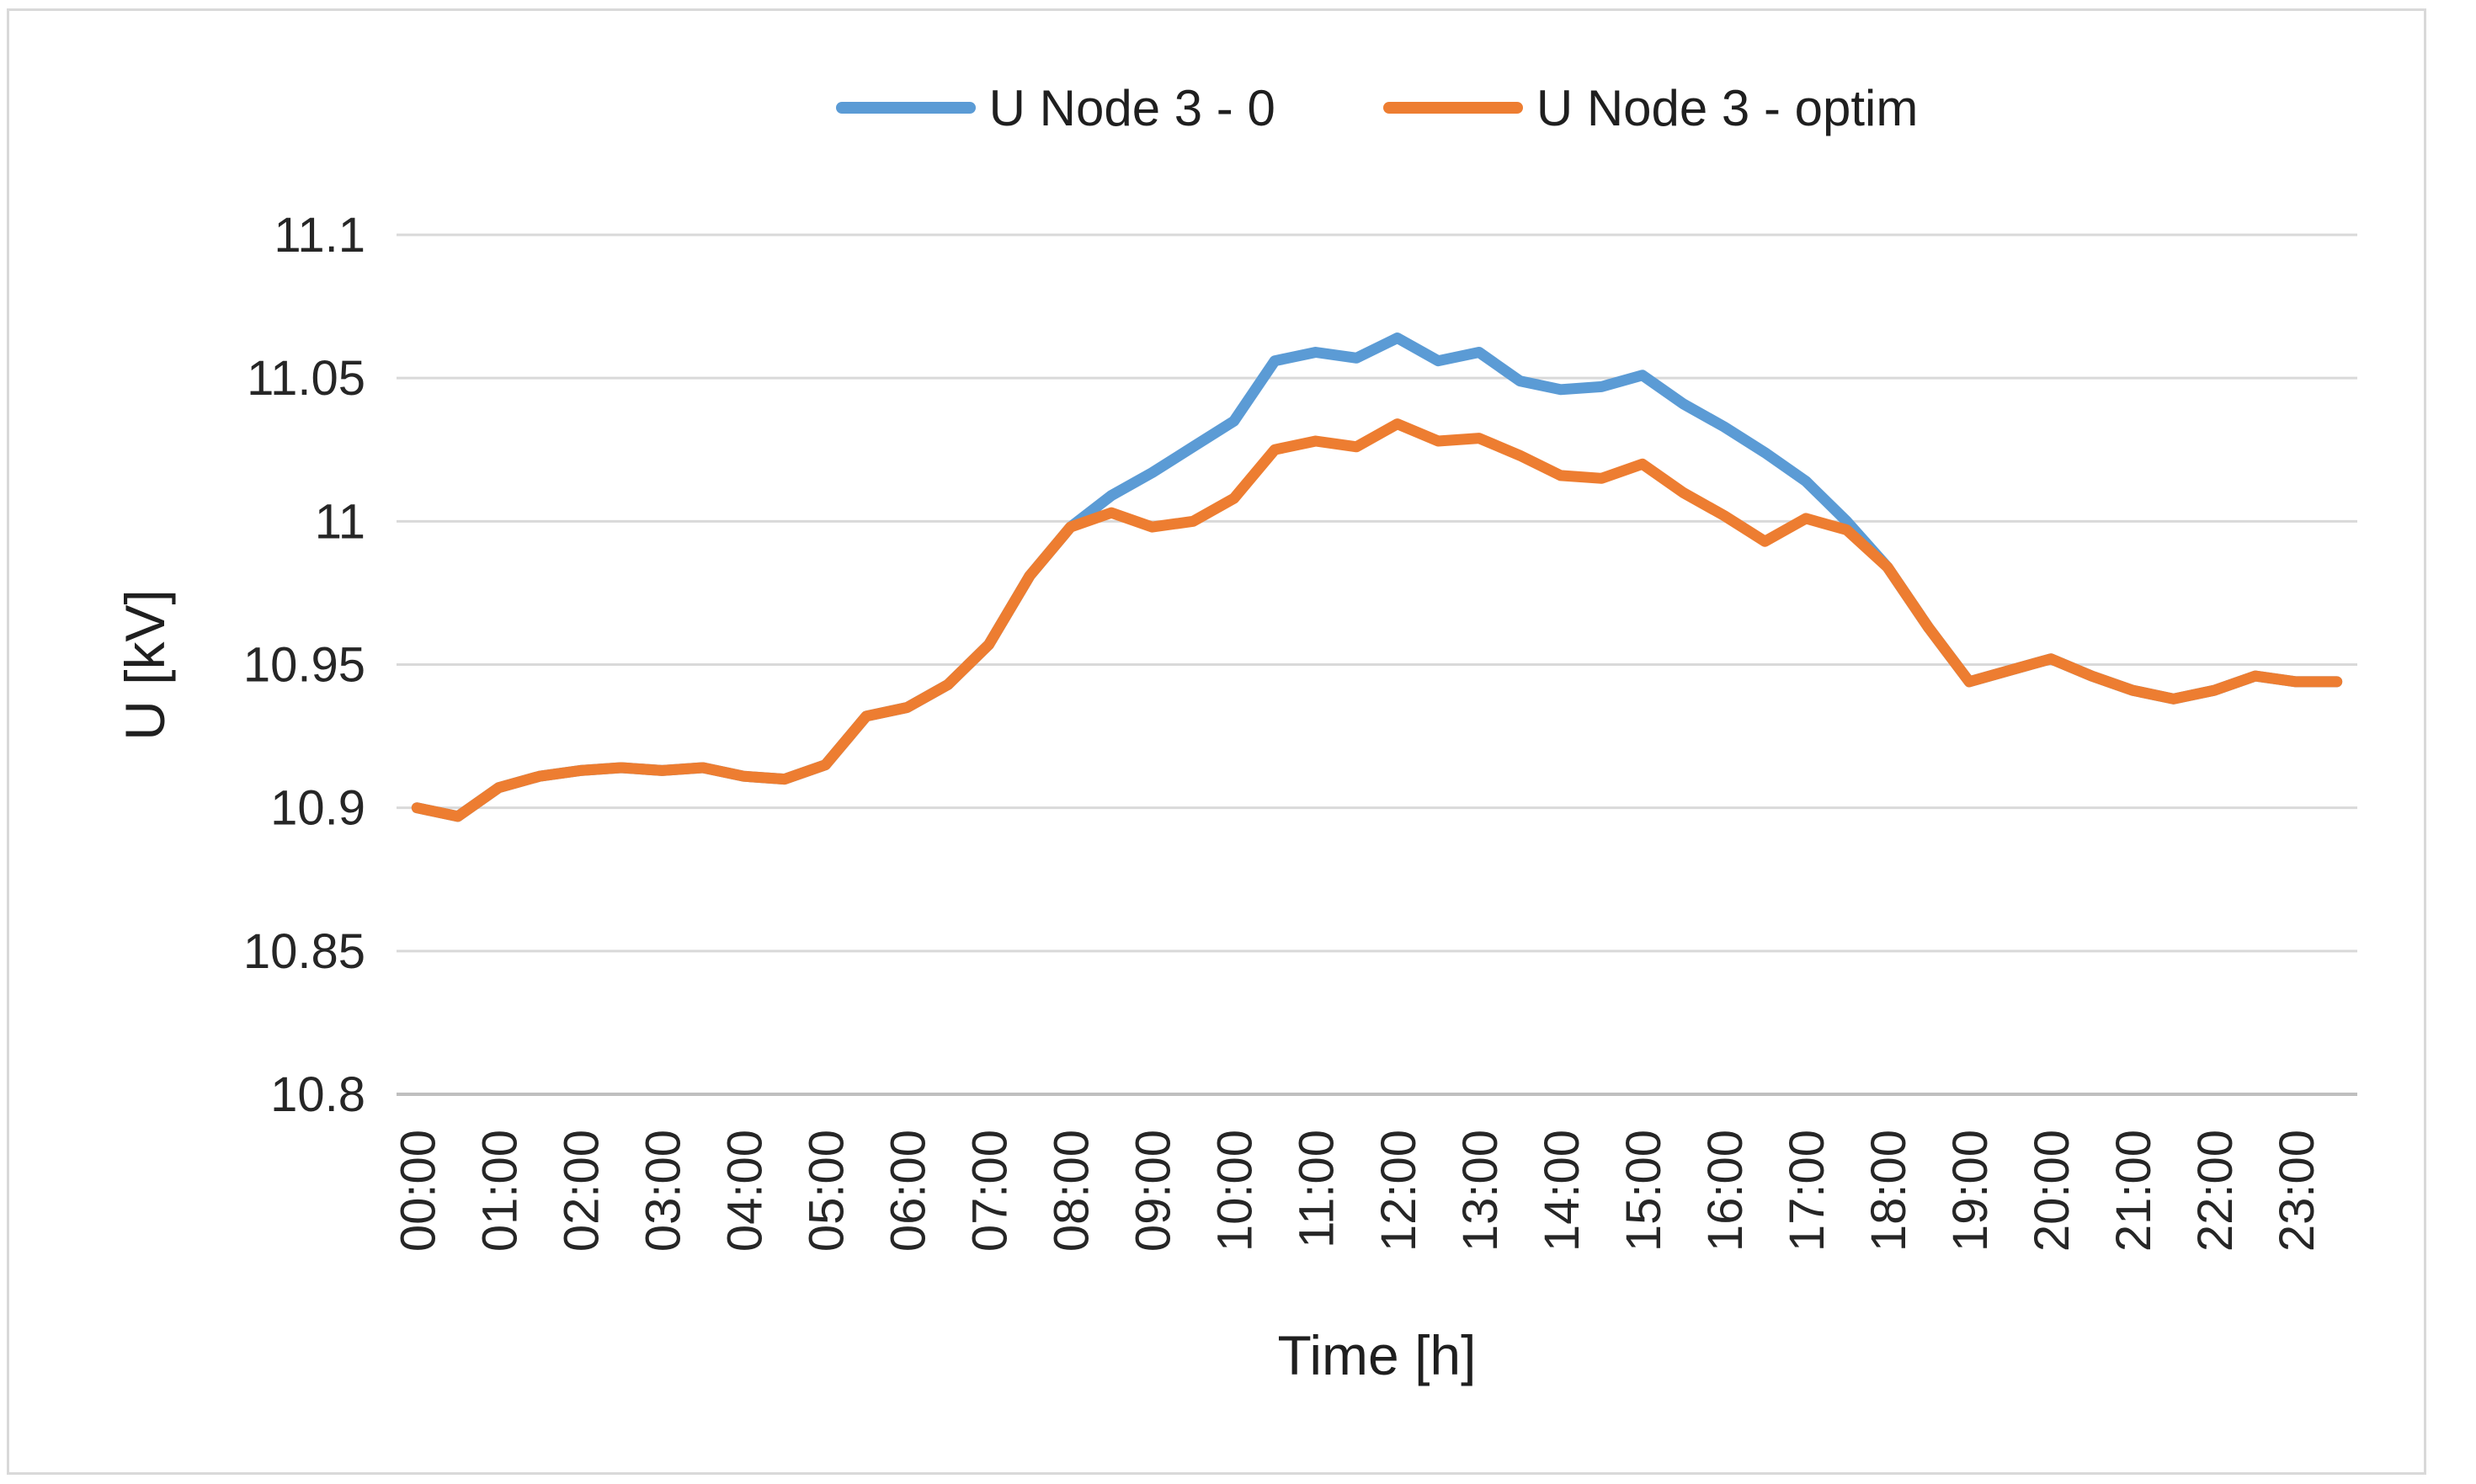 The height and width of the screenshot is (1484, 2476). I want to click on x-tick-label: 01:00, so click(499, 1191).